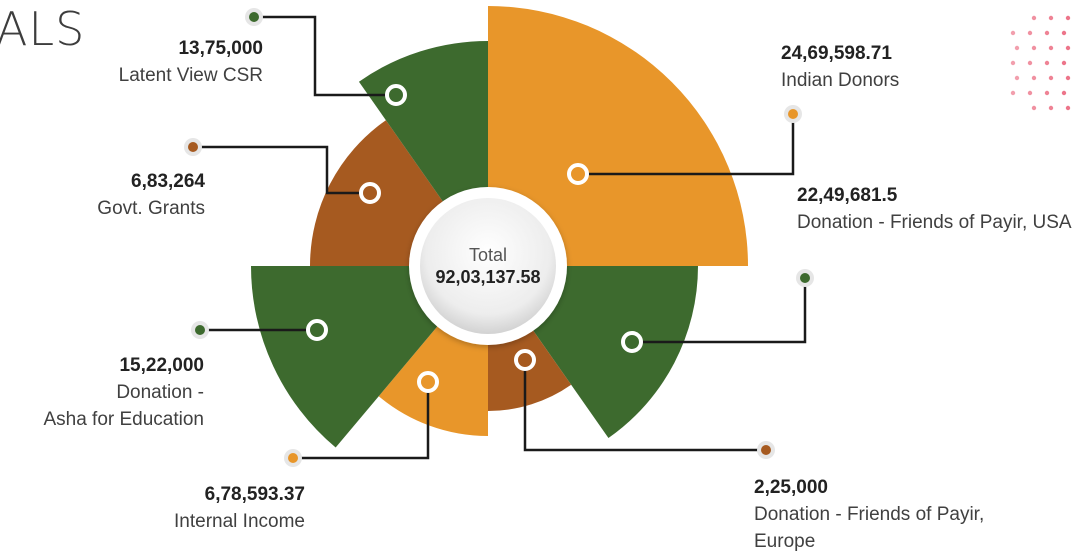 The width and height of the screenshot is (1085, 559). I want to click on slice-value: 22,49,681.5, so click(847, 195).